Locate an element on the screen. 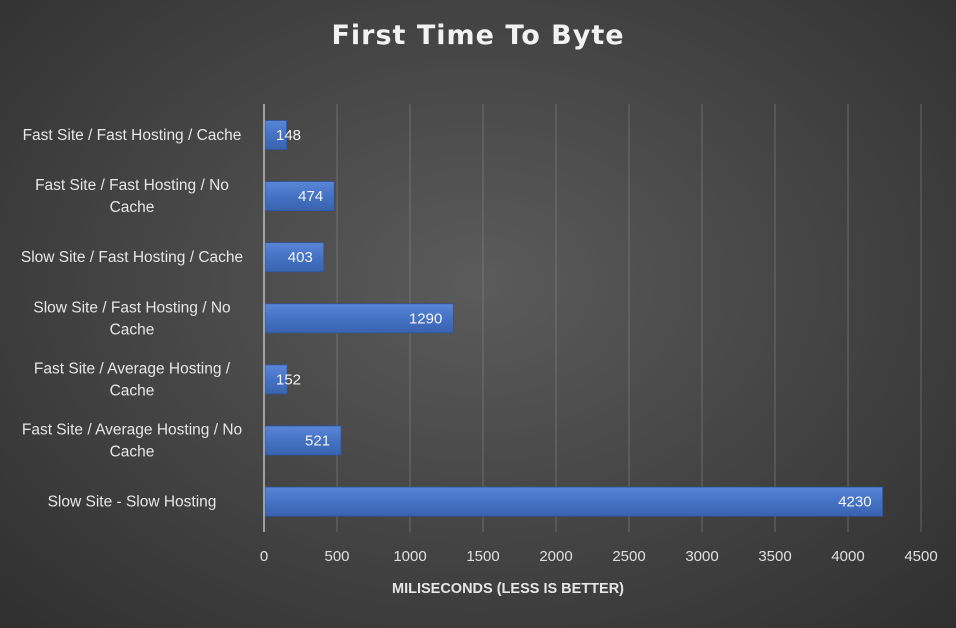 The width and height of the screenshot is (956, 628). data-label: 521 is located at coordinates (317, 441).